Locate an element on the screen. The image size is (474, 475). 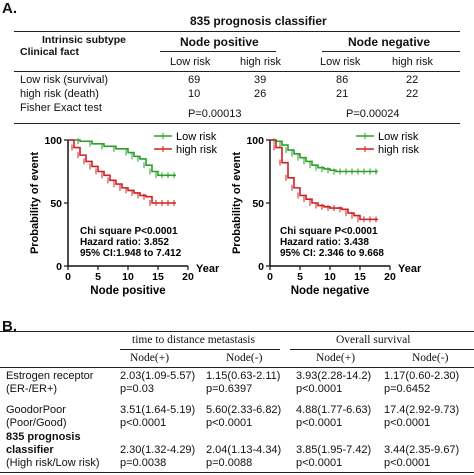
row-label: 835 prognosis is located at coordinates (43, 437).